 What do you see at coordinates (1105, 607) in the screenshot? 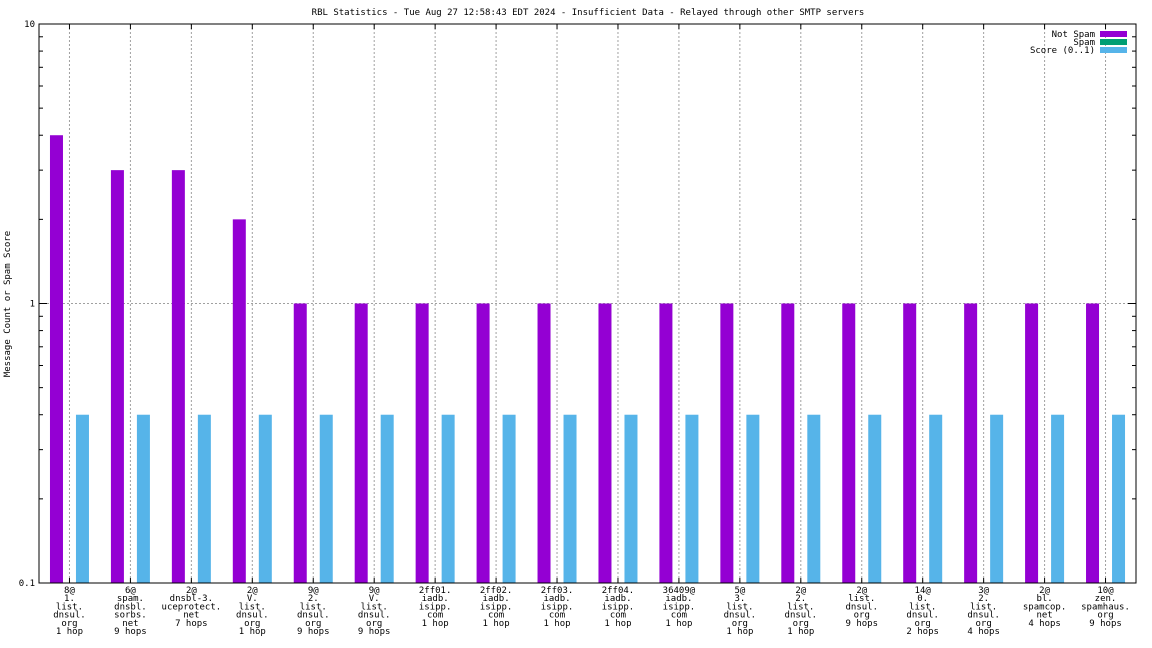
I see `x-tick-label: 10@ zen. spamhaus. org 9 hops` at bounding box center [1105, 607].